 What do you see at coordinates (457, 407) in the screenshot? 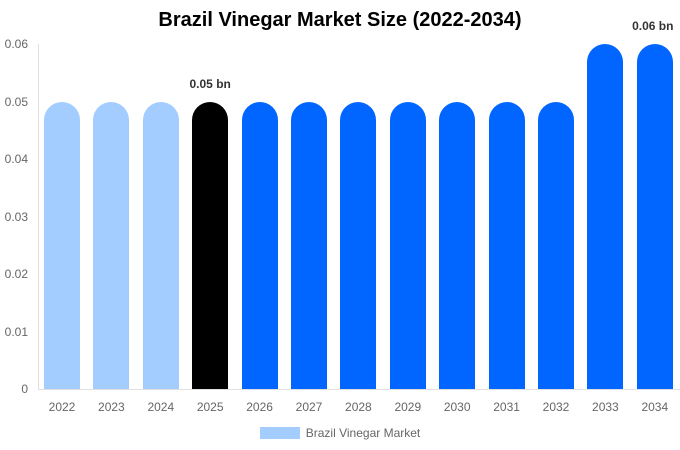
I see `x-tick-label: 2030` at bounding box center [457, 407].